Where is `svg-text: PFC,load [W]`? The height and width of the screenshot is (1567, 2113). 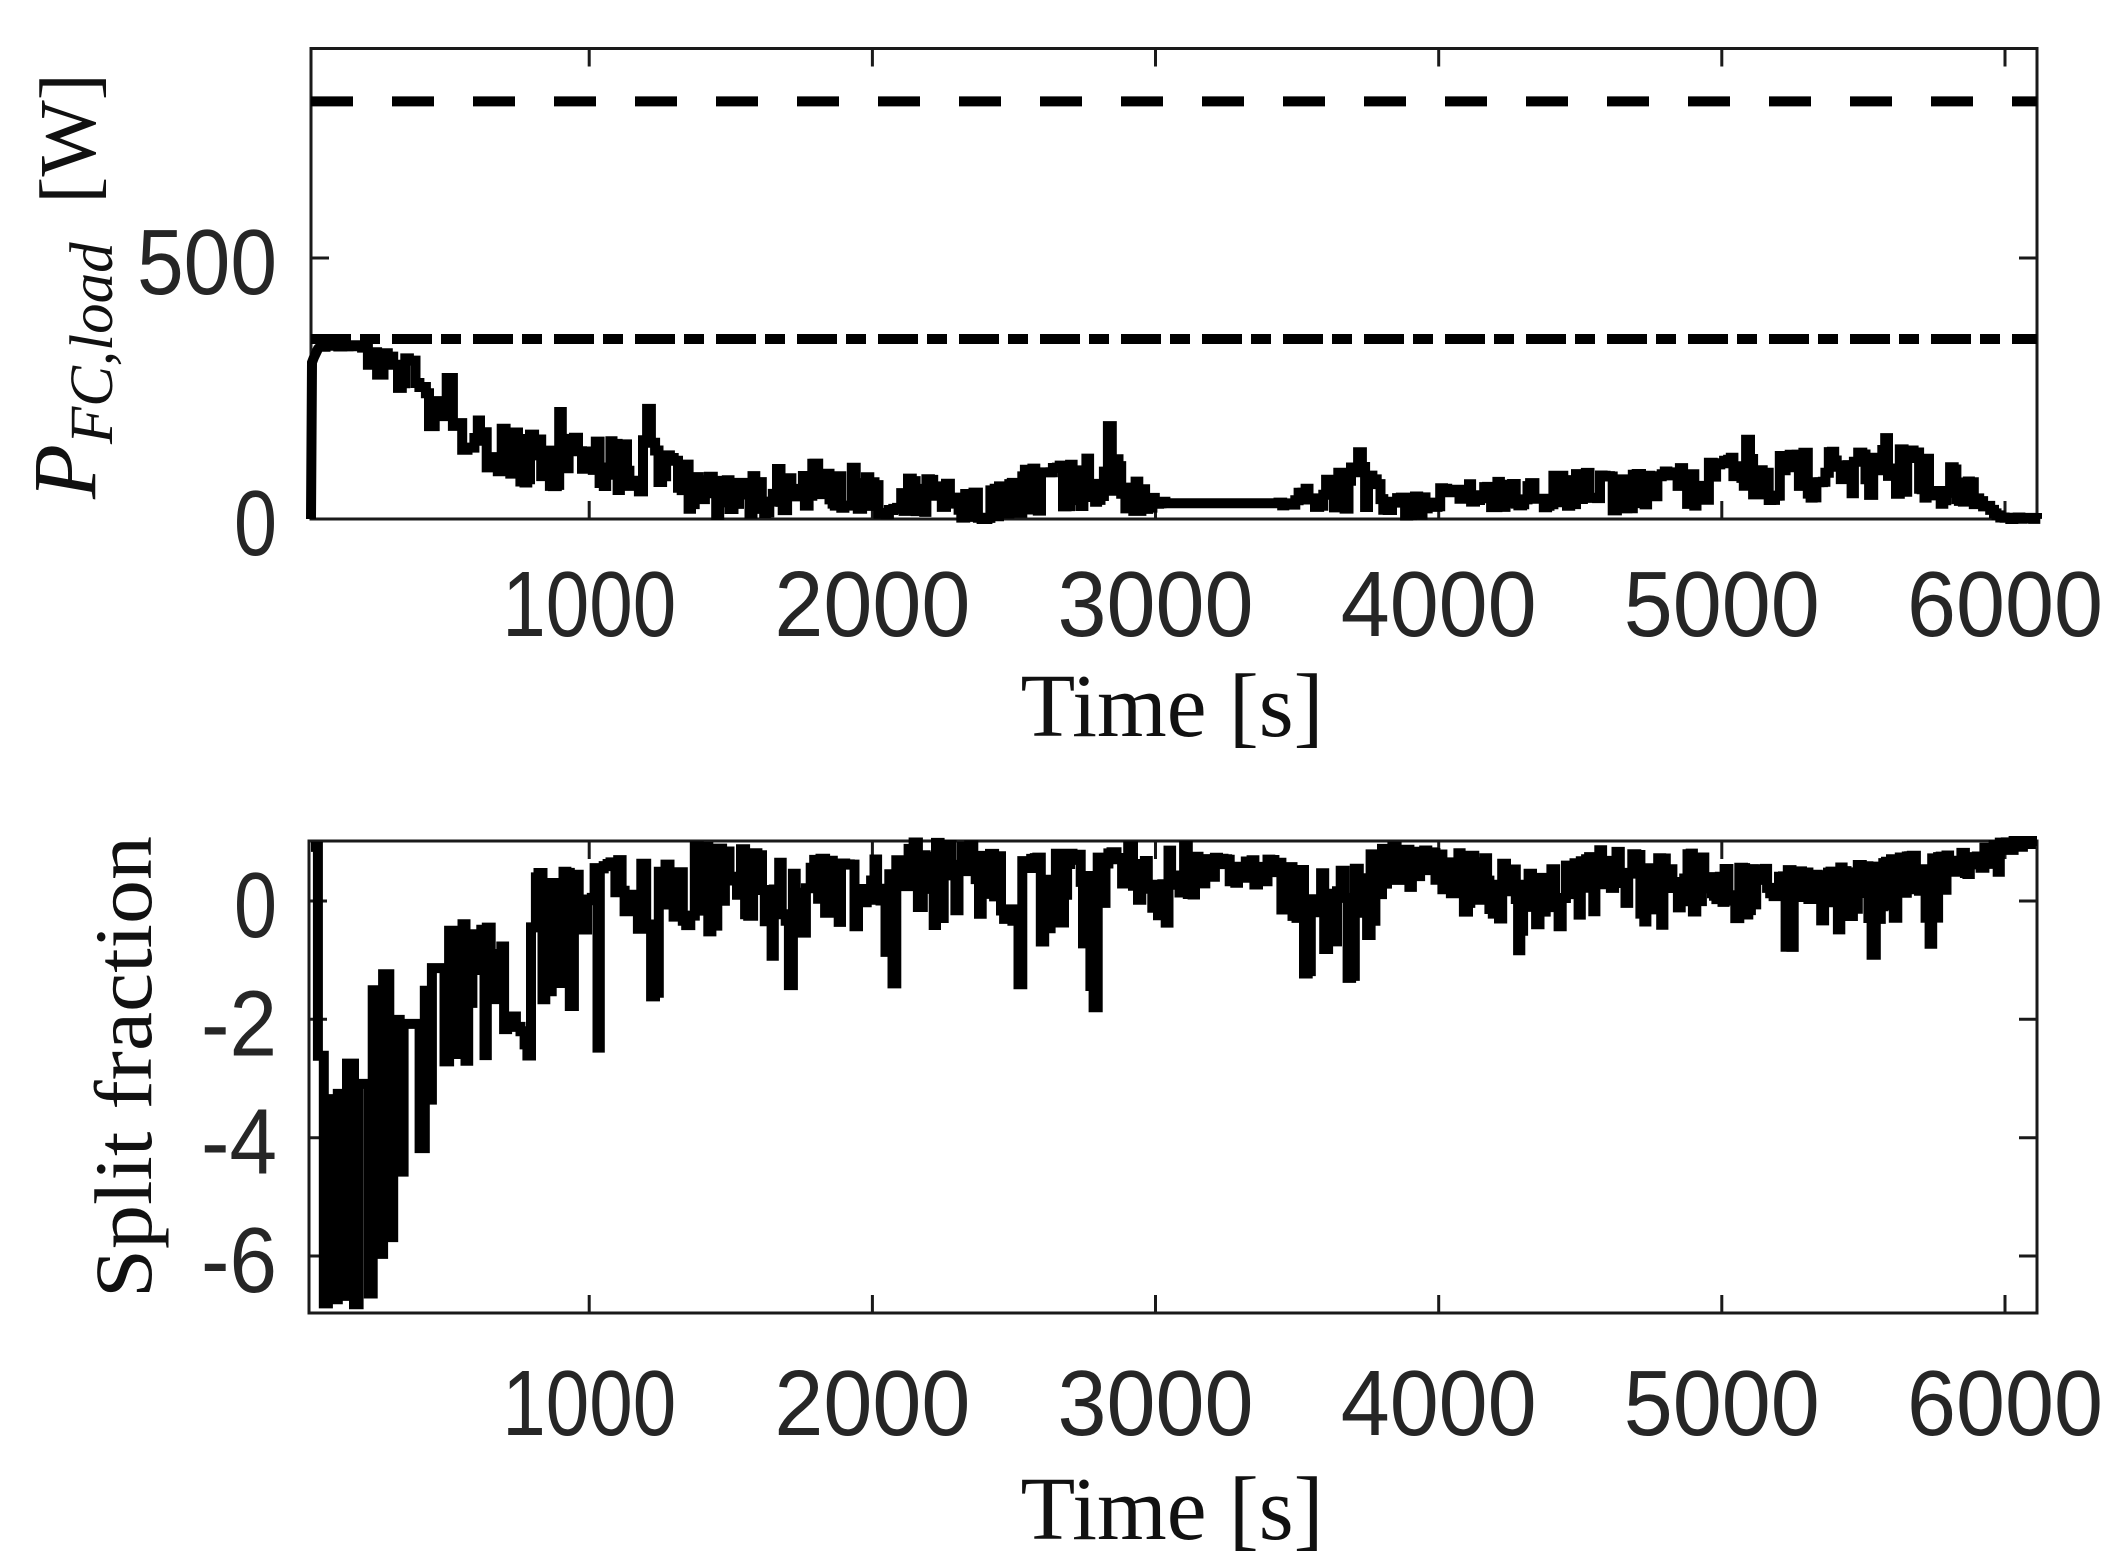
svg-text: PFC,load [W] is located at coordinates (71, 286).